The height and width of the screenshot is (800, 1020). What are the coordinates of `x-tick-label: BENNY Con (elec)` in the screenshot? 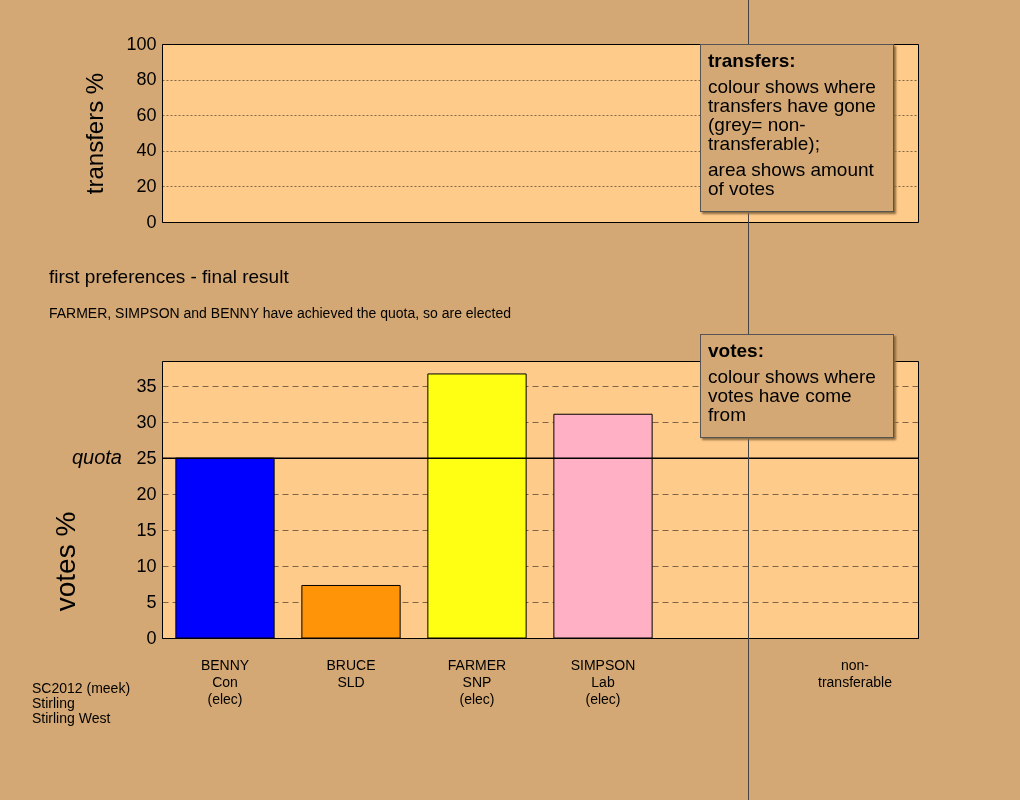 It's located at (225, 681).